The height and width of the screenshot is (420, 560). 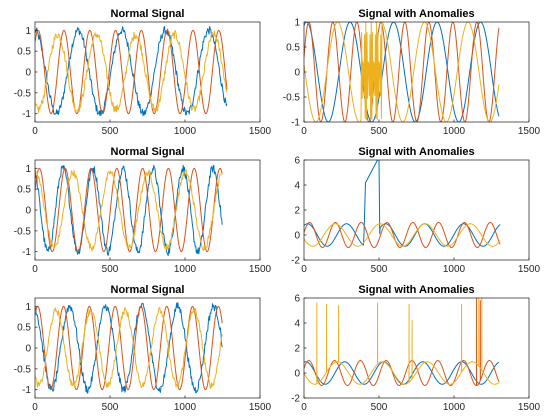 I want to click on subplot-5-title: Normal Signal, so click(x=148, y=290).